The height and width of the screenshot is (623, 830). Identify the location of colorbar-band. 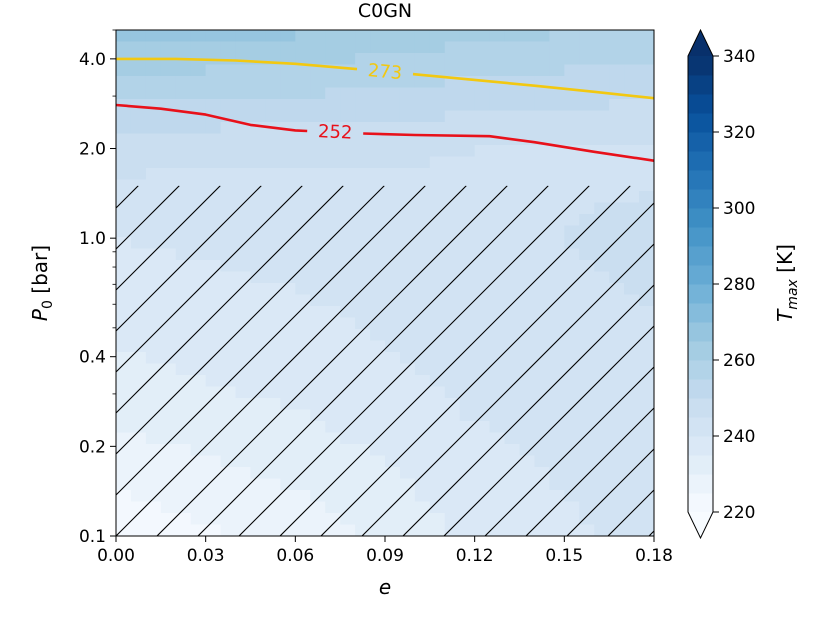
(700, 370).